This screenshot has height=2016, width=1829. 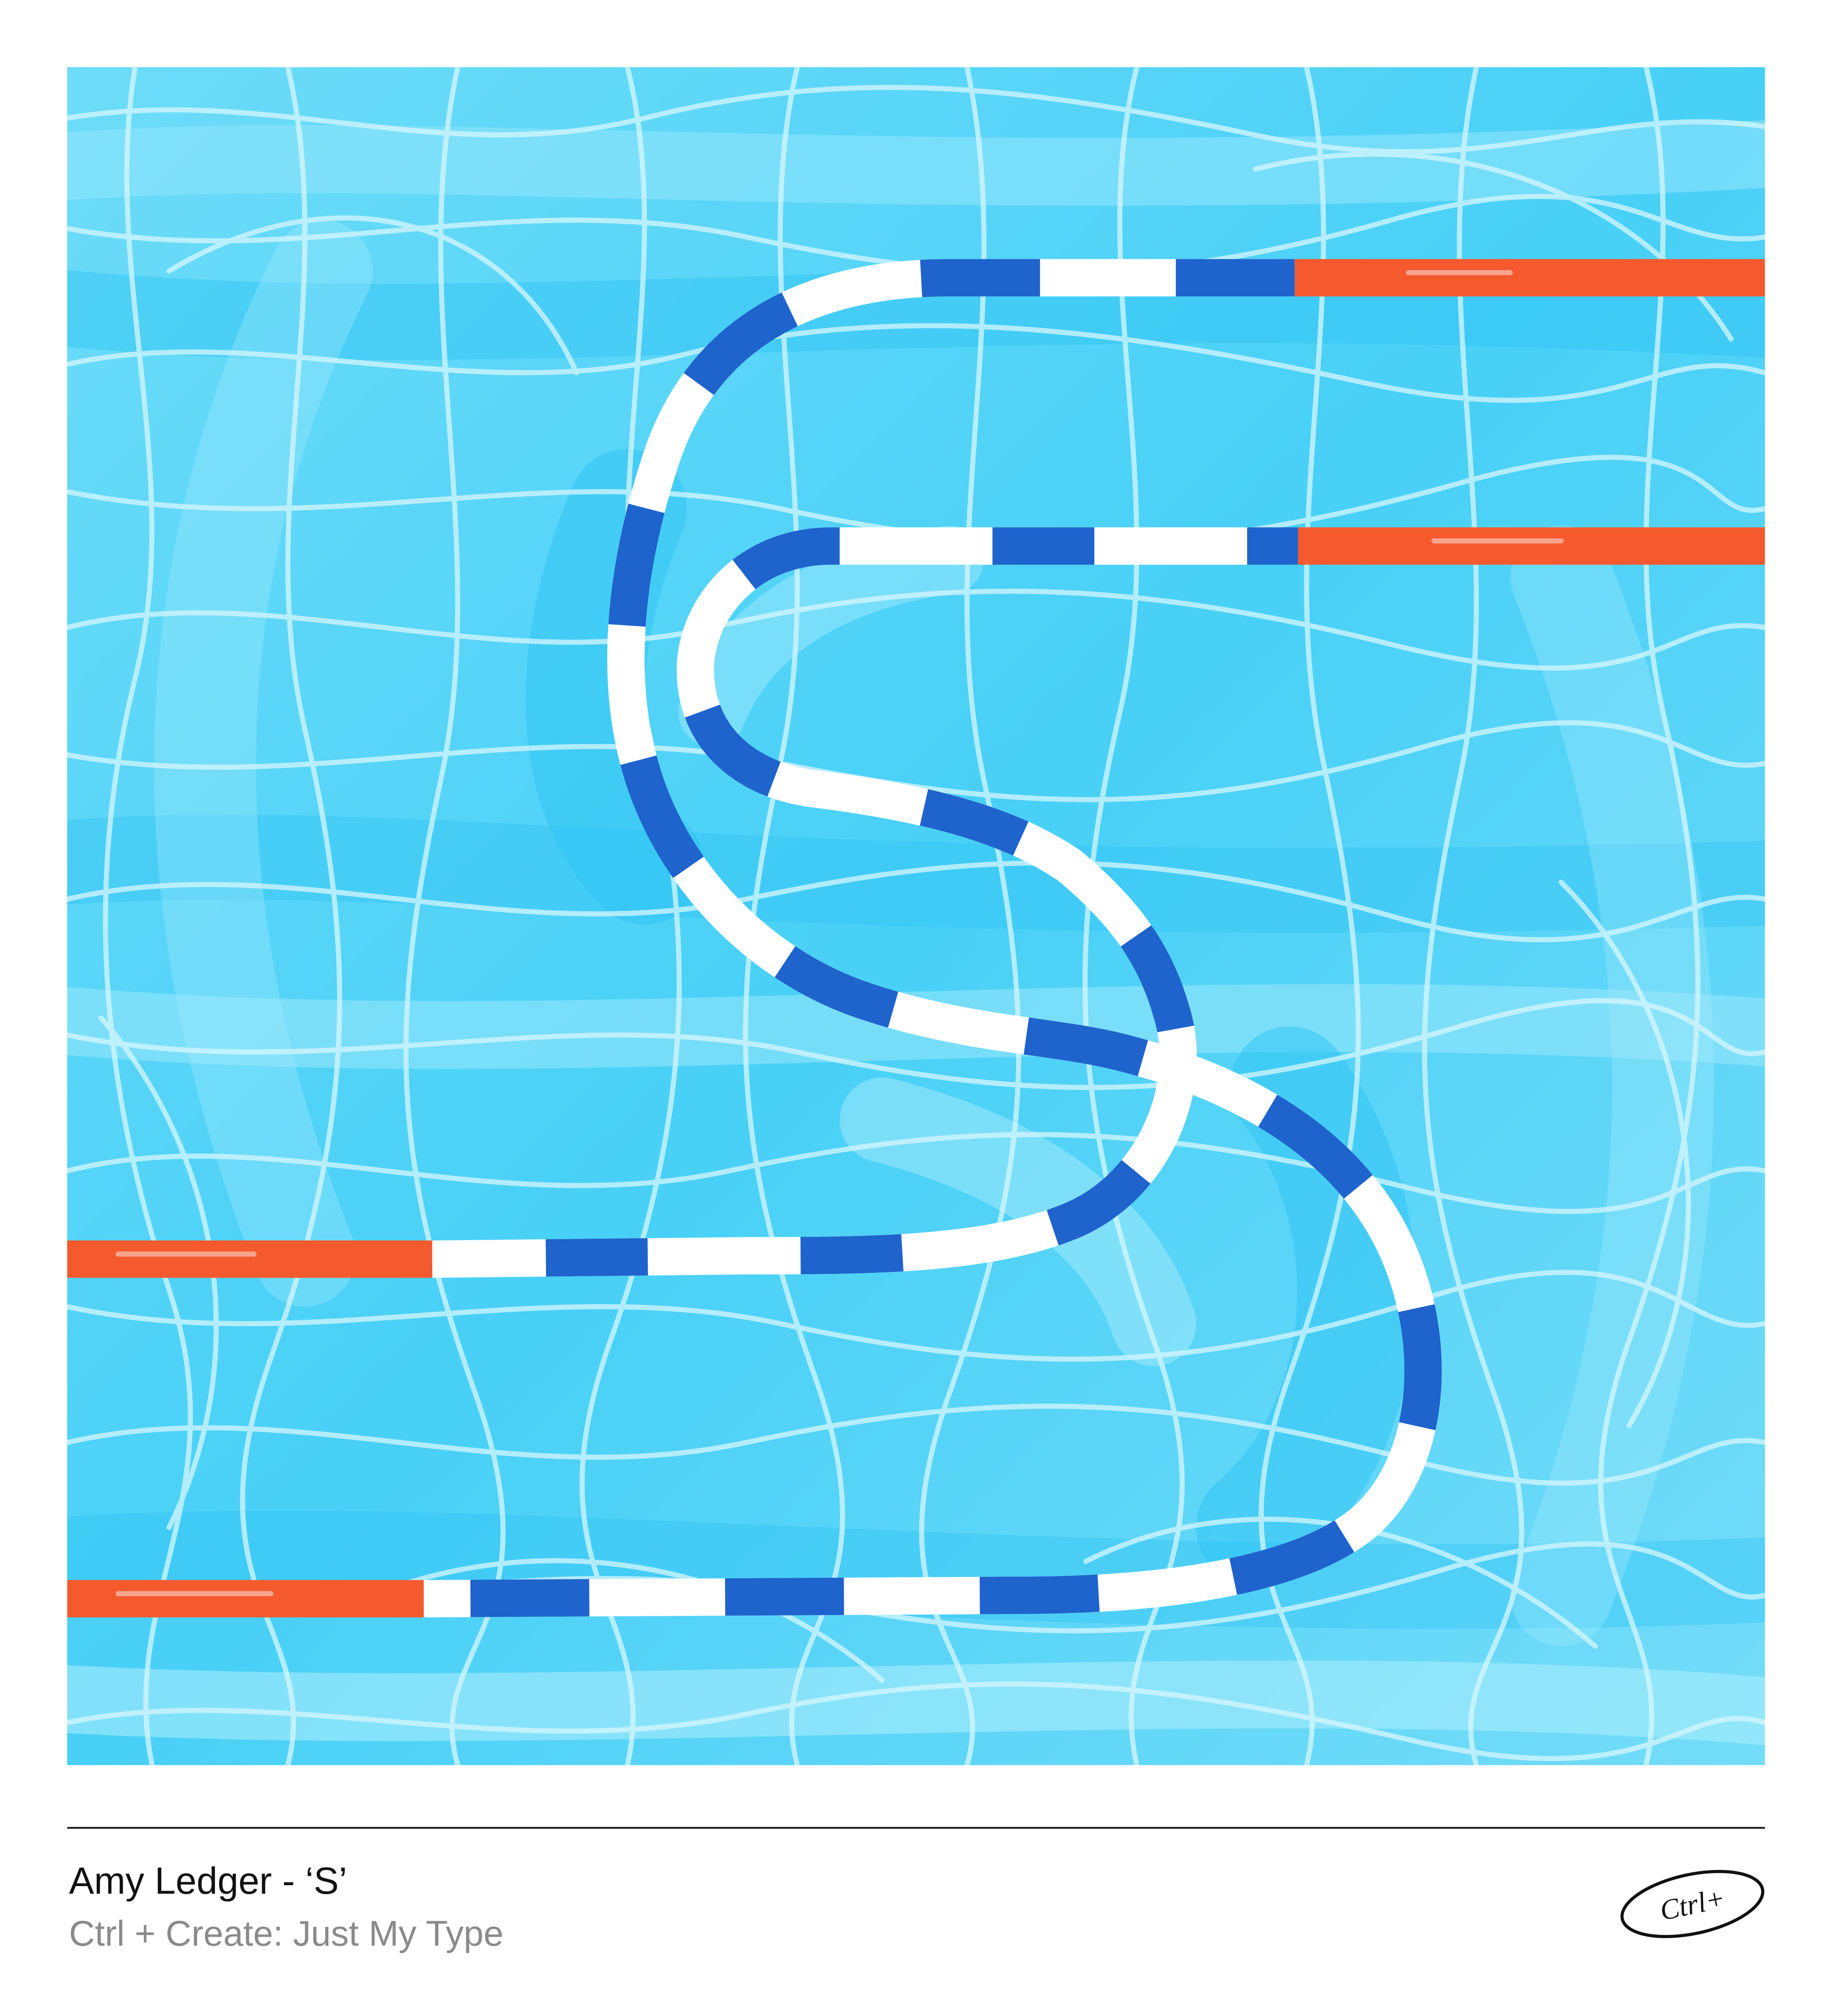 I want to click on caption-divider, so click(x=916, y=1828).